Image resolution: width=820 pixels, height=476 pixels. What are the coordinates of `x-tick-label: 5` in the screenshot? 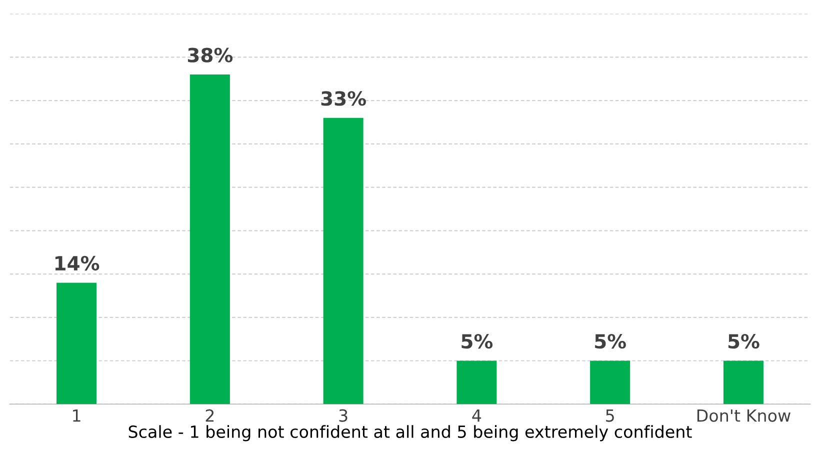 It's located at (610, 416).